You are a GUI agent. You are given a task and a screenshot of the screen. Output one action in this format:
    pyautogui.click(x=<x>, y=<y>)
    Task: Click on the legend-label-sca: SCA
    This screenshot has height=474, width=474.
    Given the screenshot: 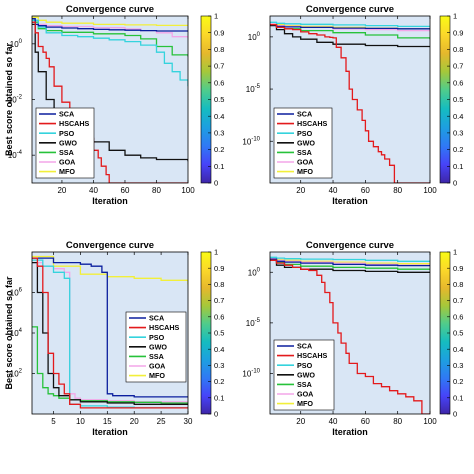 What is the action you would take?
    pyautogui.click(x=304, y=346)
    